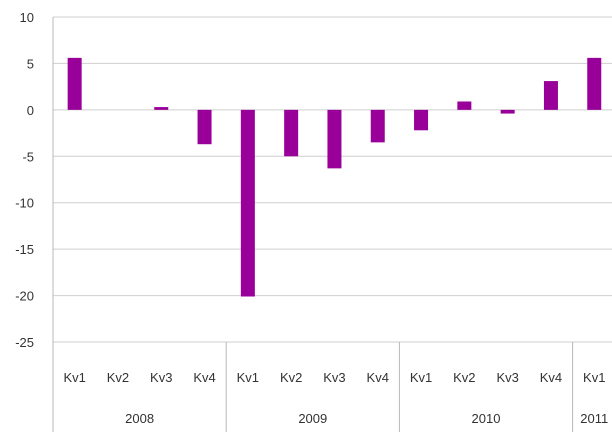 The width and height of the screenshot is (612, 432). Describe the element at coordinates (30, 110) in the screenshot. I see `y-tick-label: 0` at that location.